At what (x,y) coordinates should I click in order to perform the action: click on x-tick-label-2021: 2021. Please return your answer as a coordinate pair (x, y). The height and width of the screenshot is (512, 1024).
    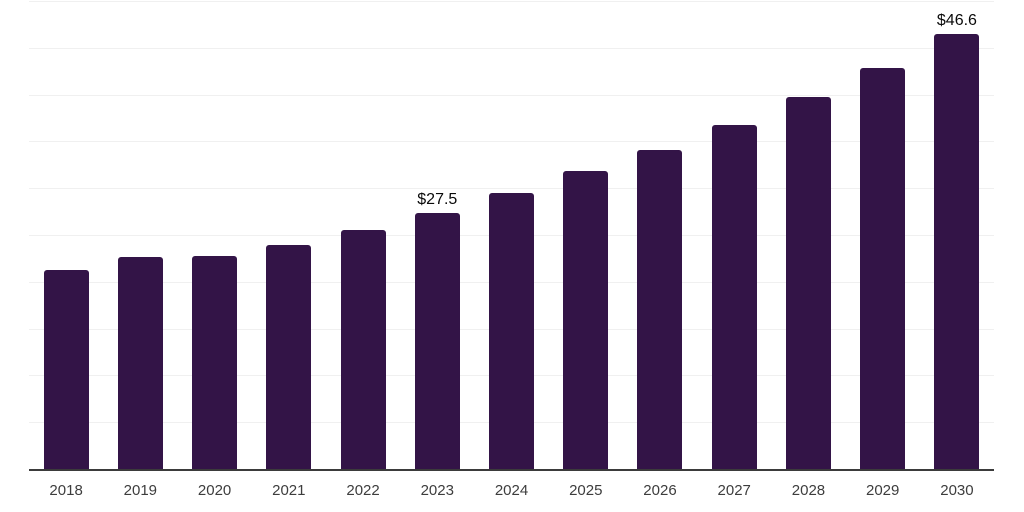
    Looking at the image, I should click on (289, 490).